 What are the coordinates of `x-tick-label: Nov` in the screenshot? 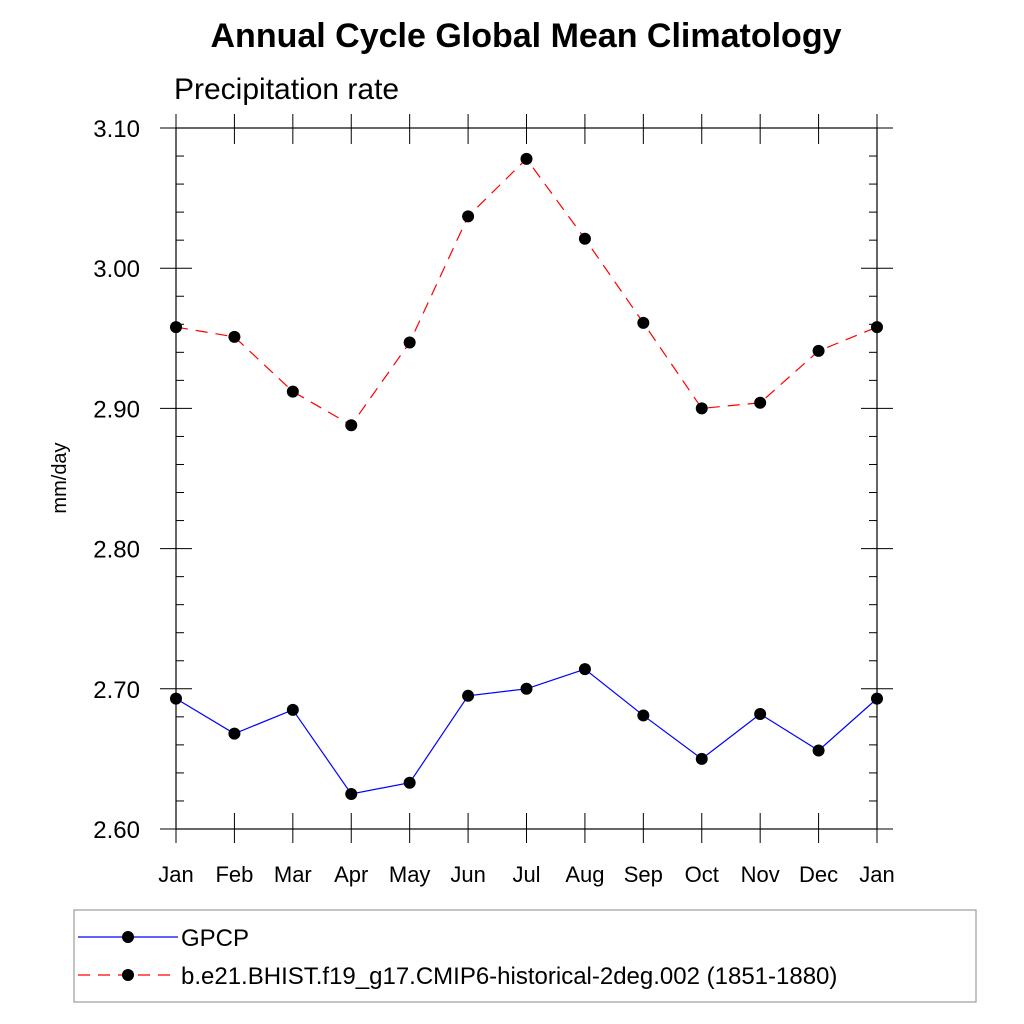 It's located at (760, 874).